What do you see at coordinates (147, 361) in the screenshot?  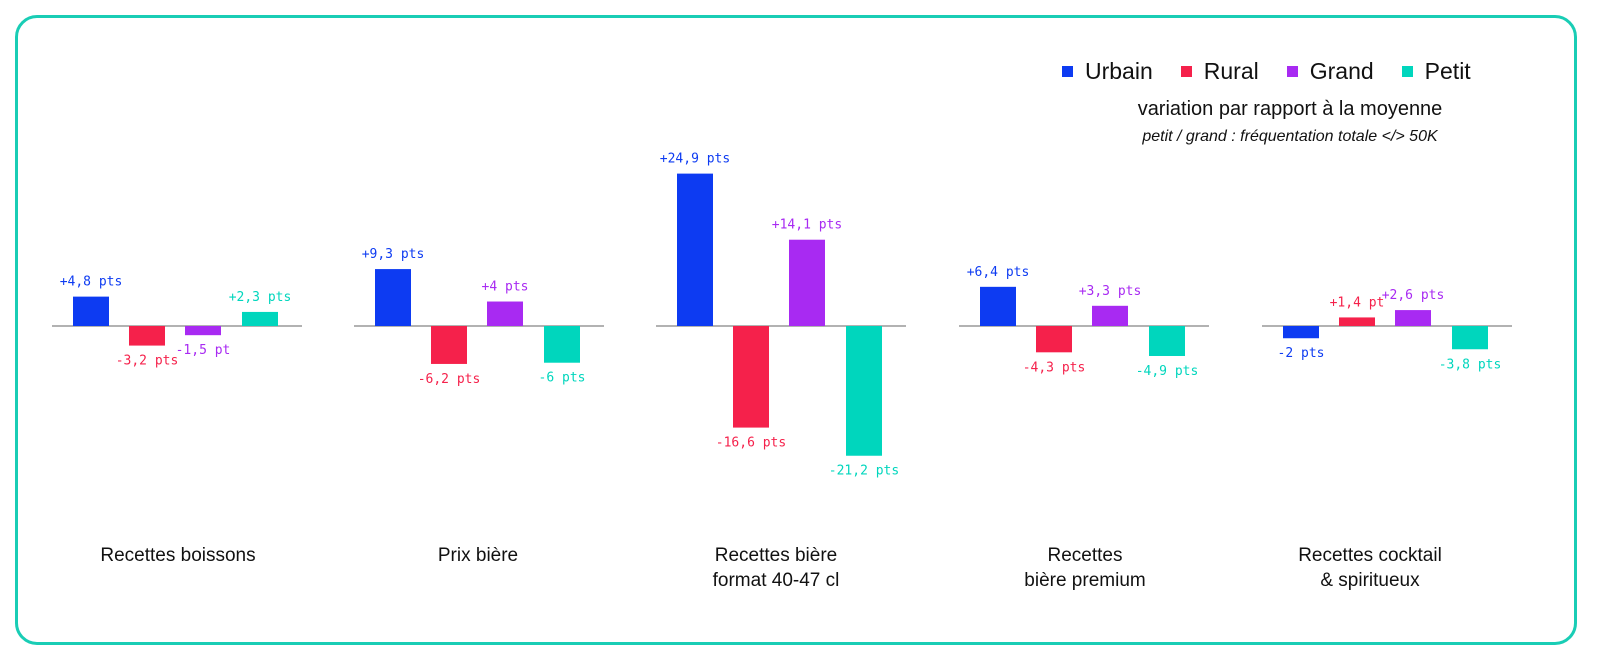 I see `data-label: -3,2 pts` at bounding box center [147, 361].